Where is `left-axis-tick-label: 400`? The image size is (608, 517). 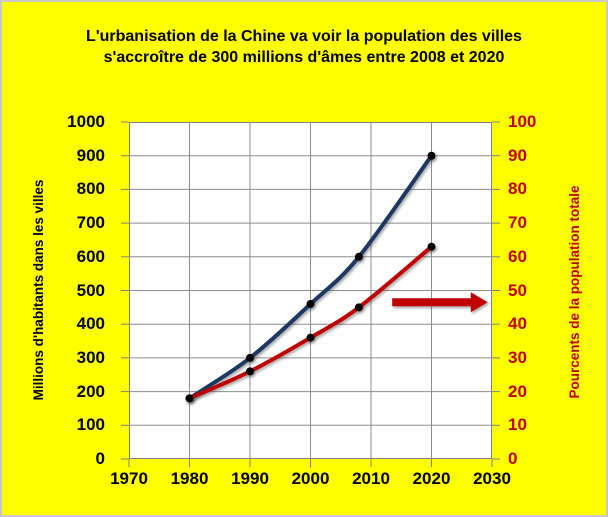 left-axis-tick-label: 400 is located at coordinates (90, 324).